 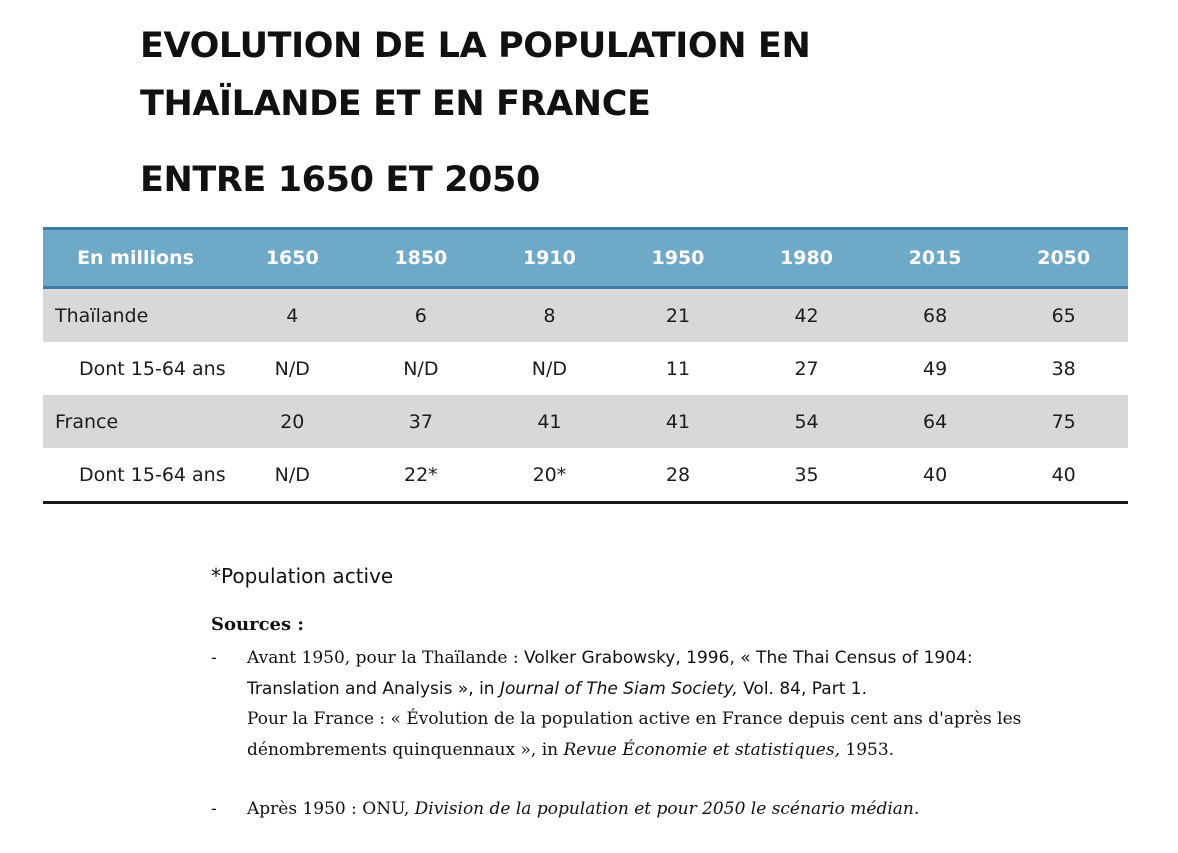 What do you see at coordinates (421, 421) in the screenshot?
I see `table-cell: 37` at bounding box center [421, 421].